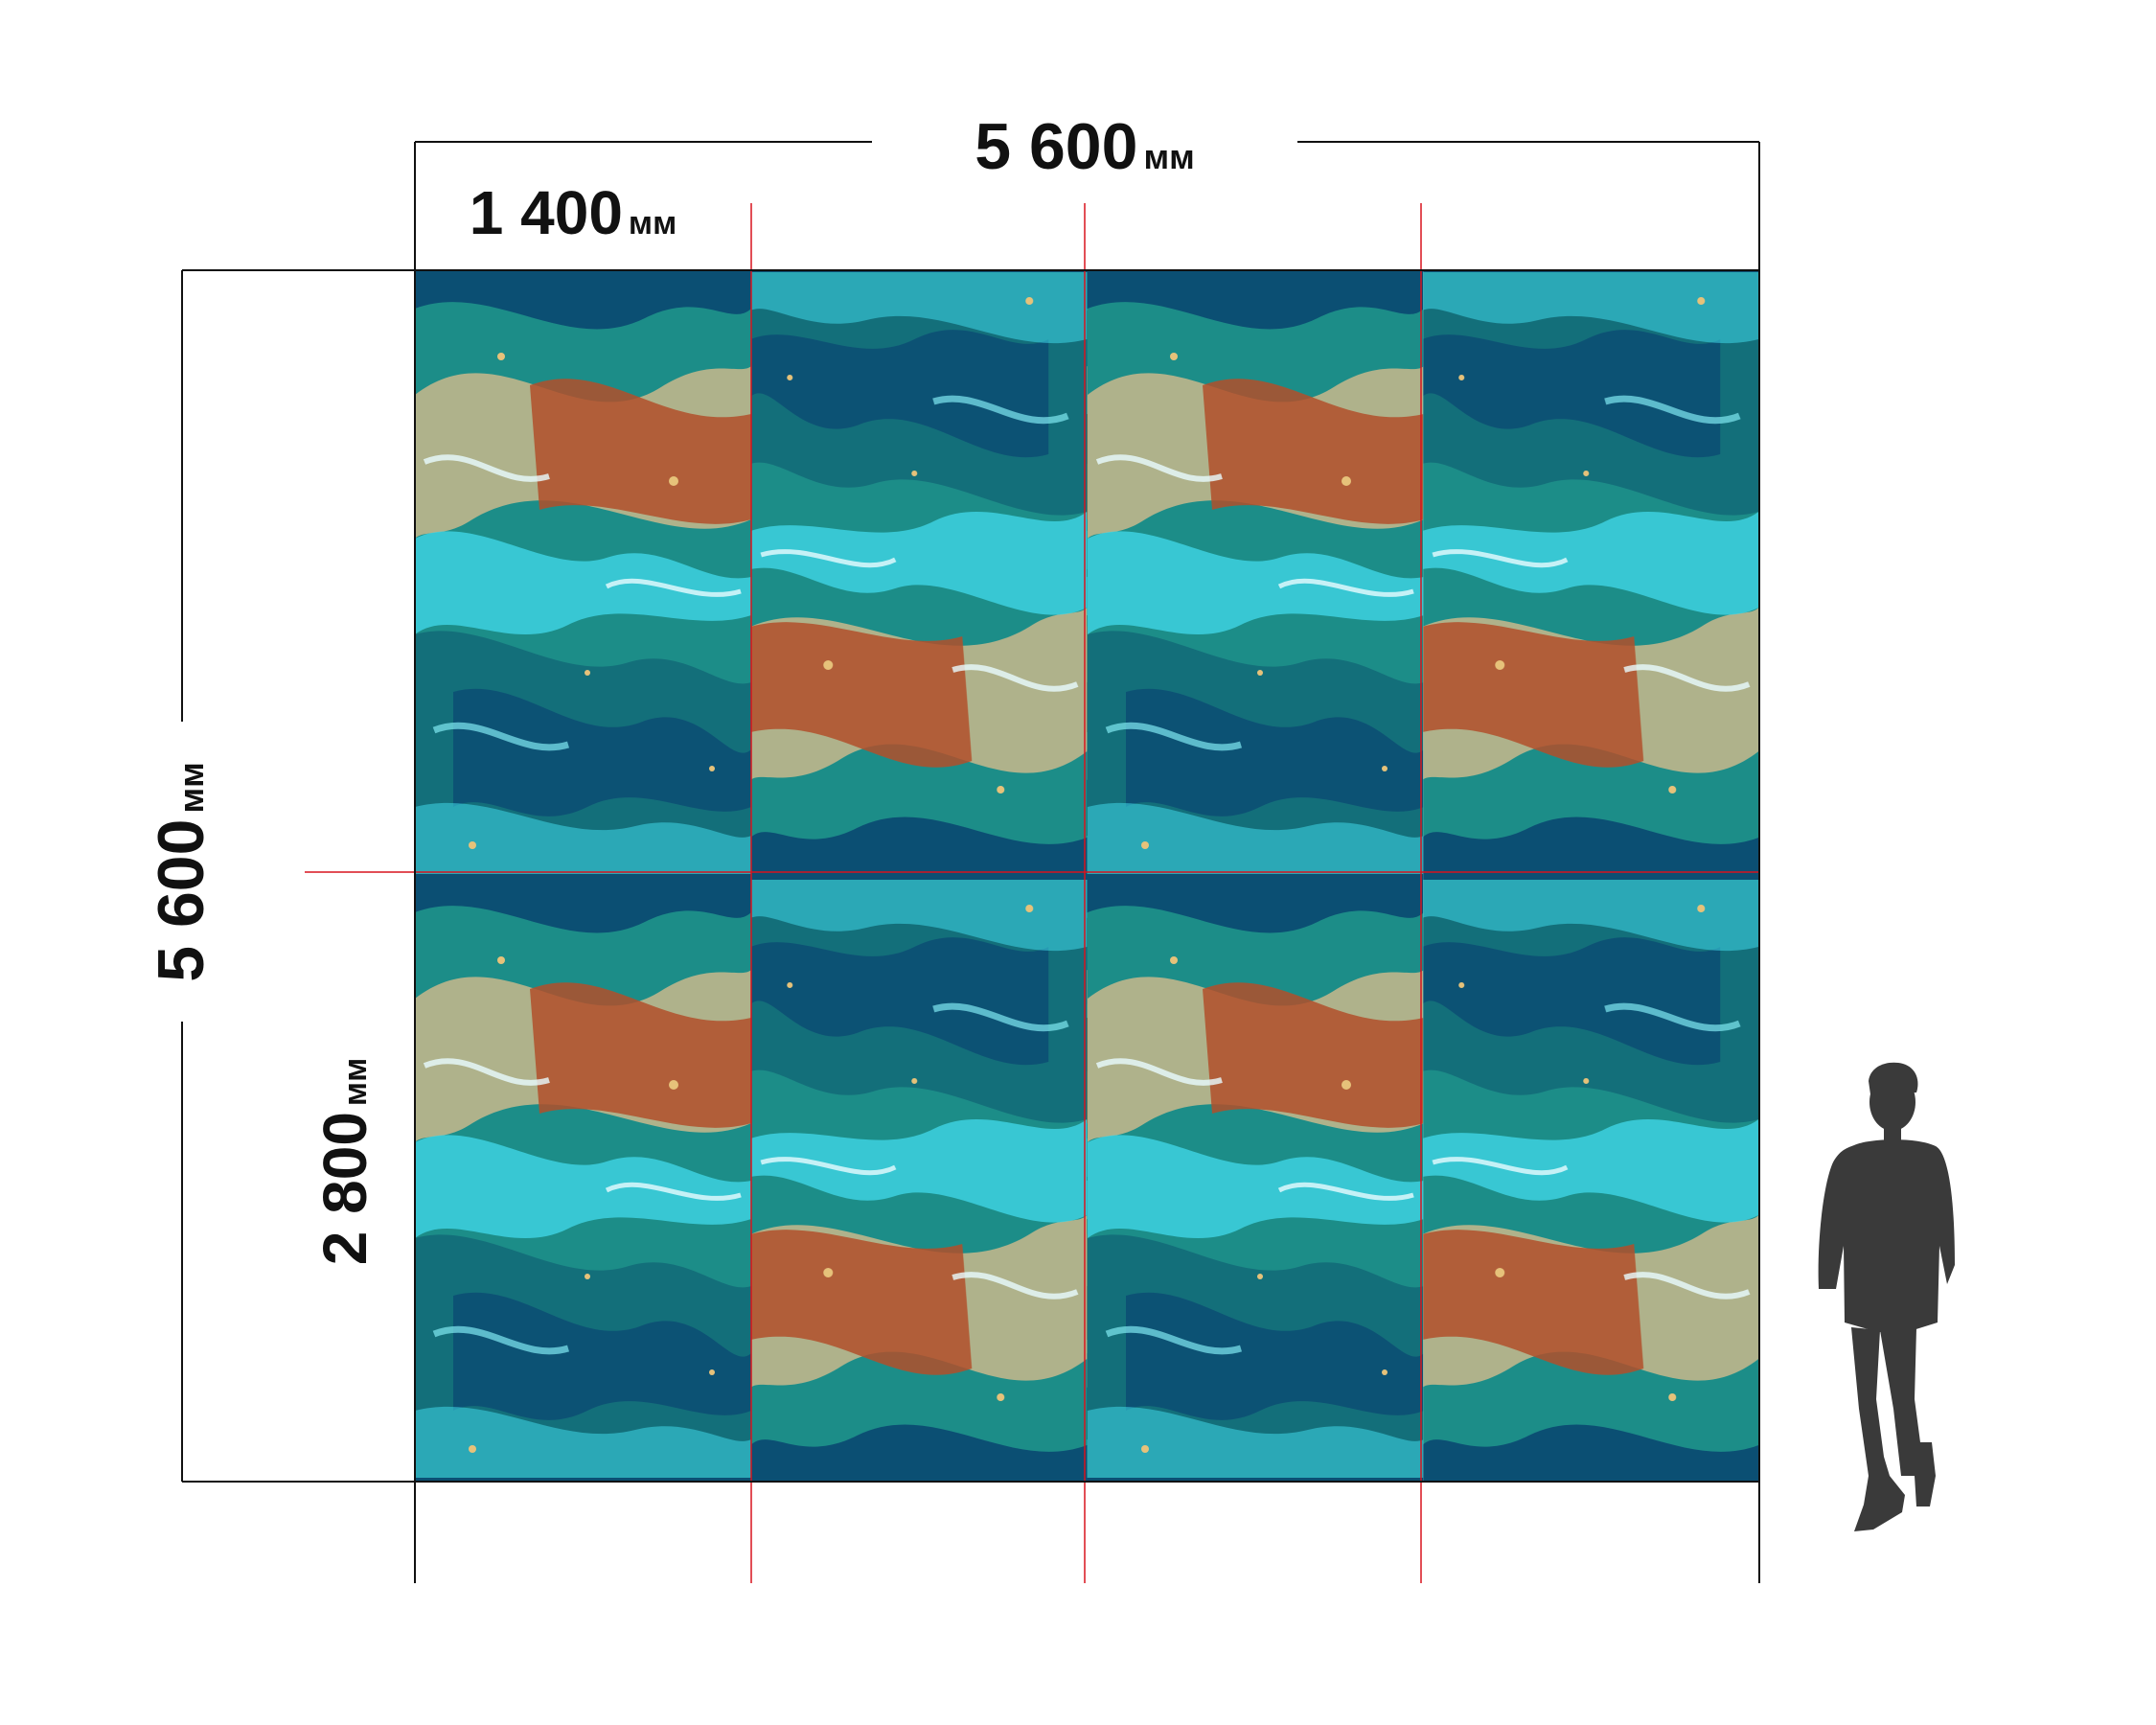 This screenshot has width=2156, height=1725. Describe the element at coordinates (919, 573) in the screenshot. I see `mural-panel-r1-c2` at that location.